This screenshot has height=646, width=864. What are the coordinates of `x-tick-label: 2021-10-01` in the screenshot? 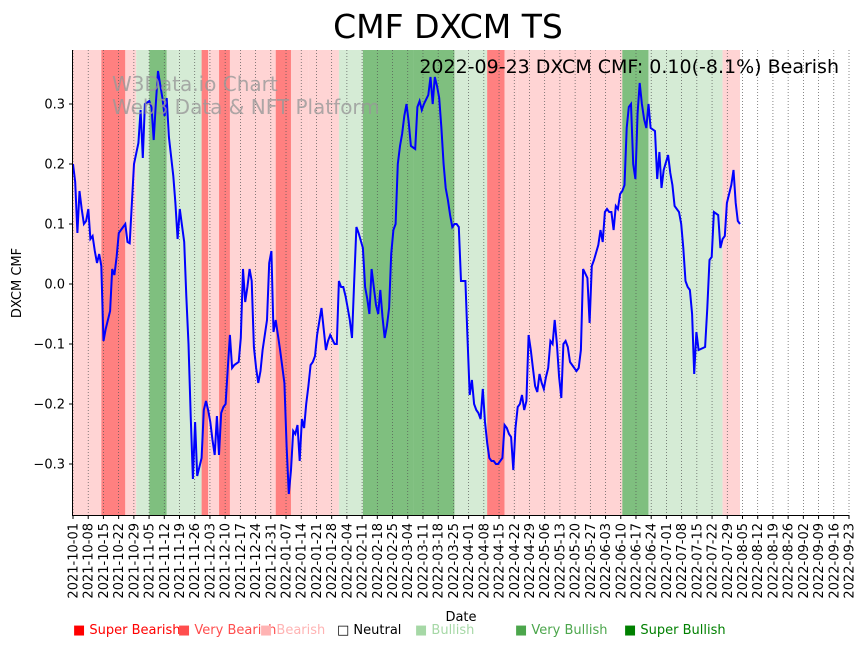 It's located at (74, 561).